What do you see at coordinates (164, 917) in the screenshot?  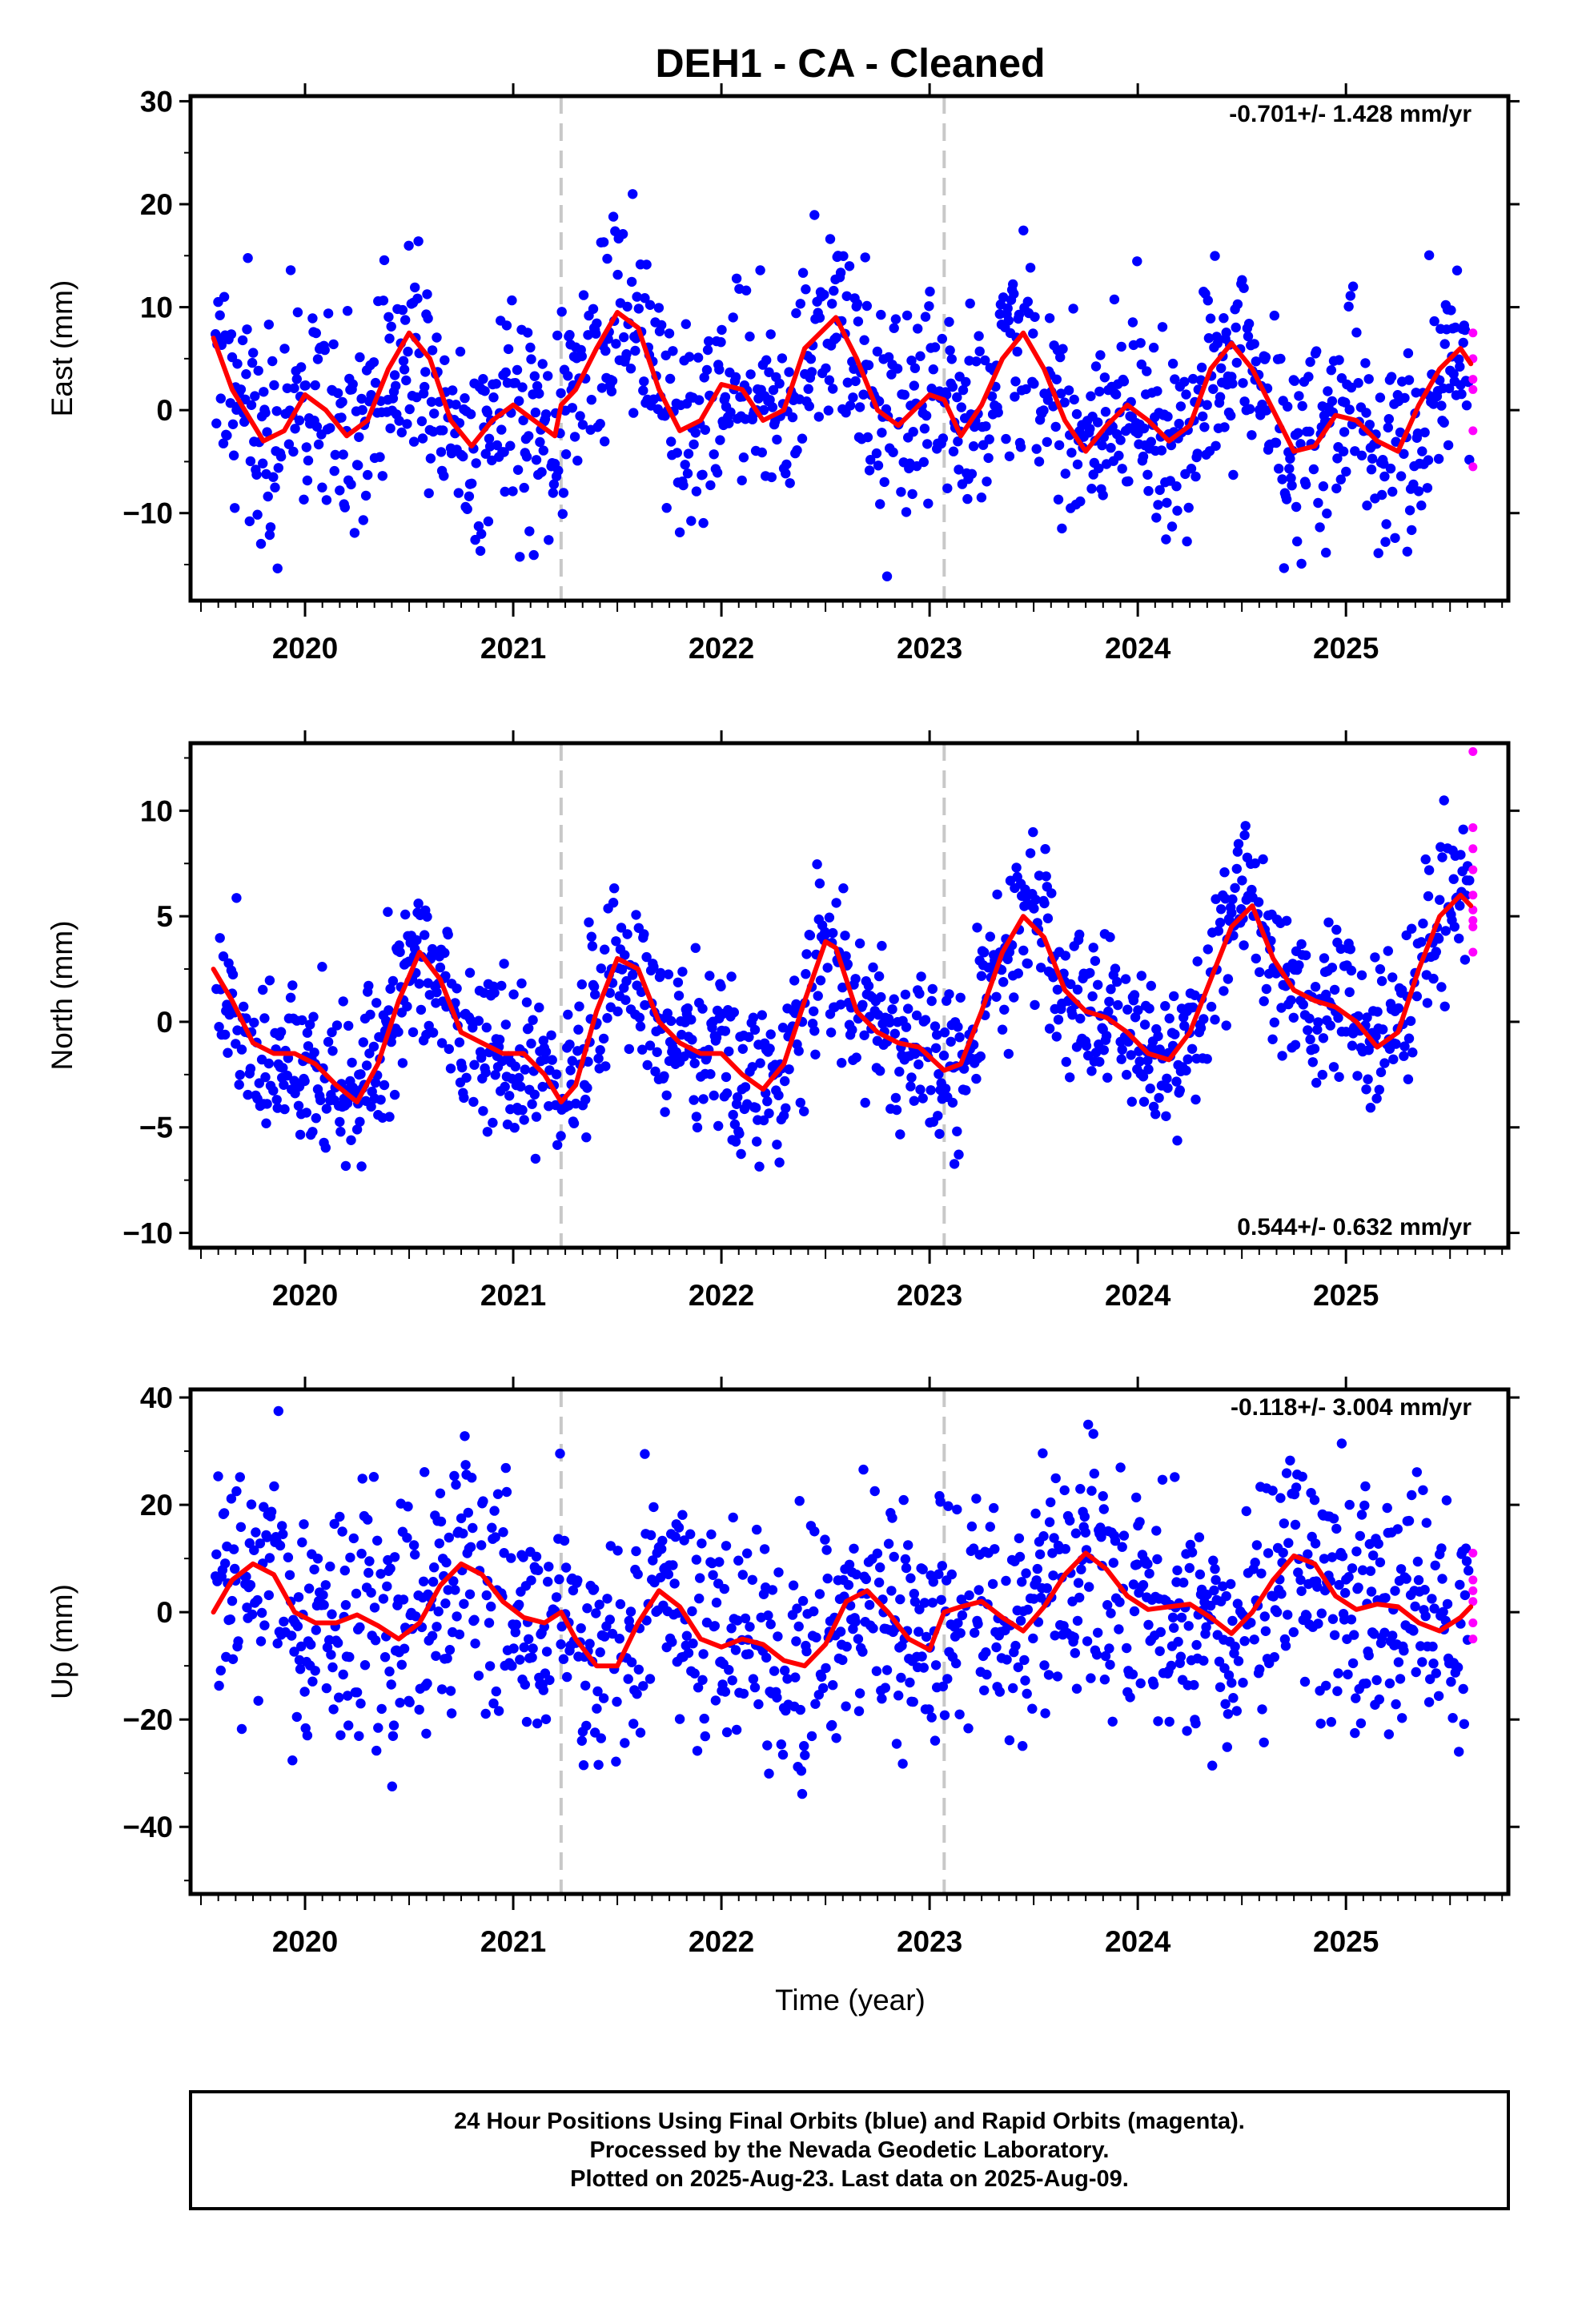 I see `y-tick-label-3: 5` at bounding box center [164, 917].